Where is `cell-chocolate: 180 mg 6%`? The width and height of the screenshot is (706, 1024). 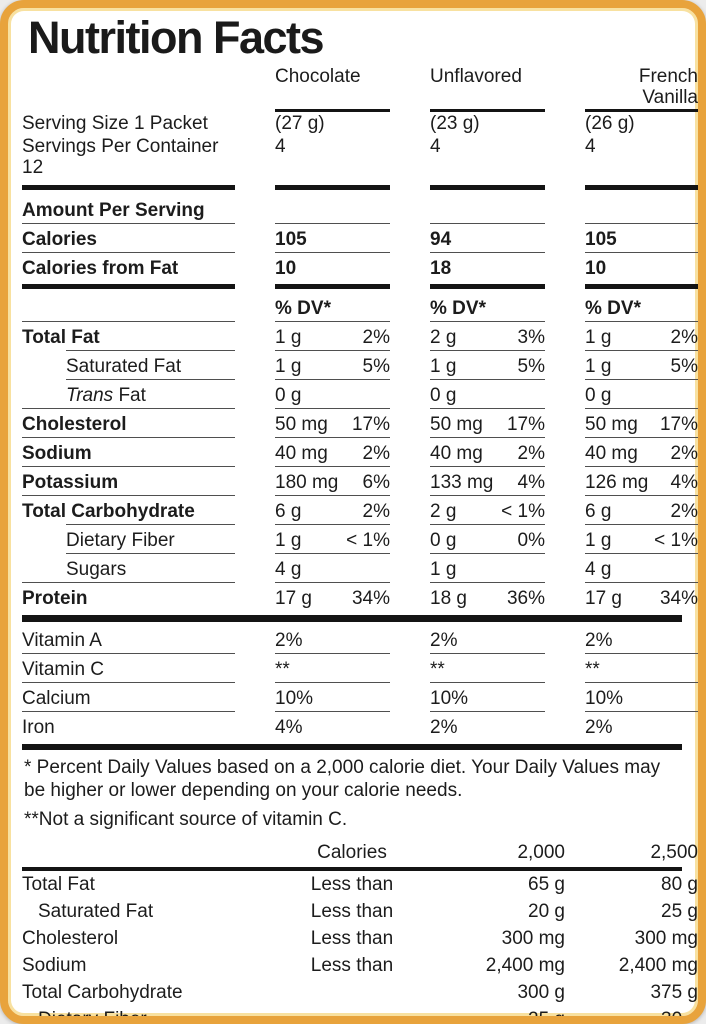 cell-chocolate: 180 mg 6% is located at coordinates (332, 481).